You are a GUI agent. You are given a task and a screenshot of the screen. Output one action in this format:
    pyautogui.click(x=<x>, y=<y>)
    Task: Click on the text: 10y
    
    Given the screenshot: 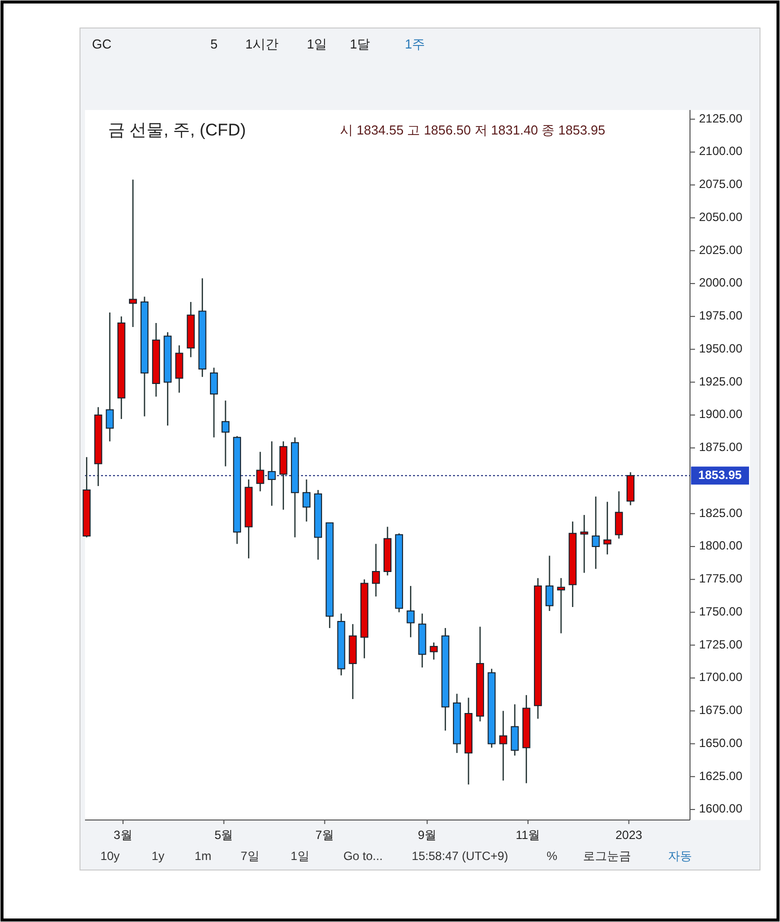 What is the action you would take?
    pyautogui.click(x=110, y=856)
    